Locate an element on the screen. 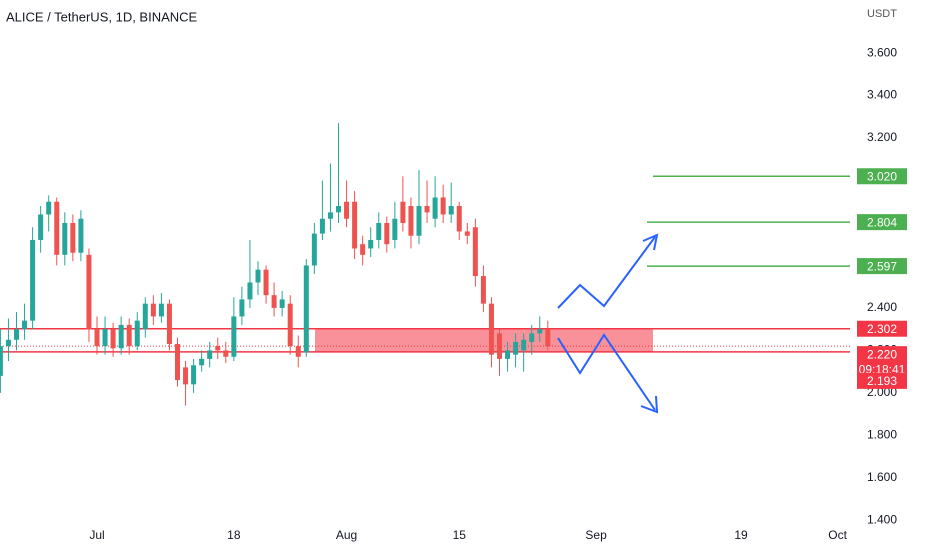  level-label: 2.597 is located at coordinates (882, 266).